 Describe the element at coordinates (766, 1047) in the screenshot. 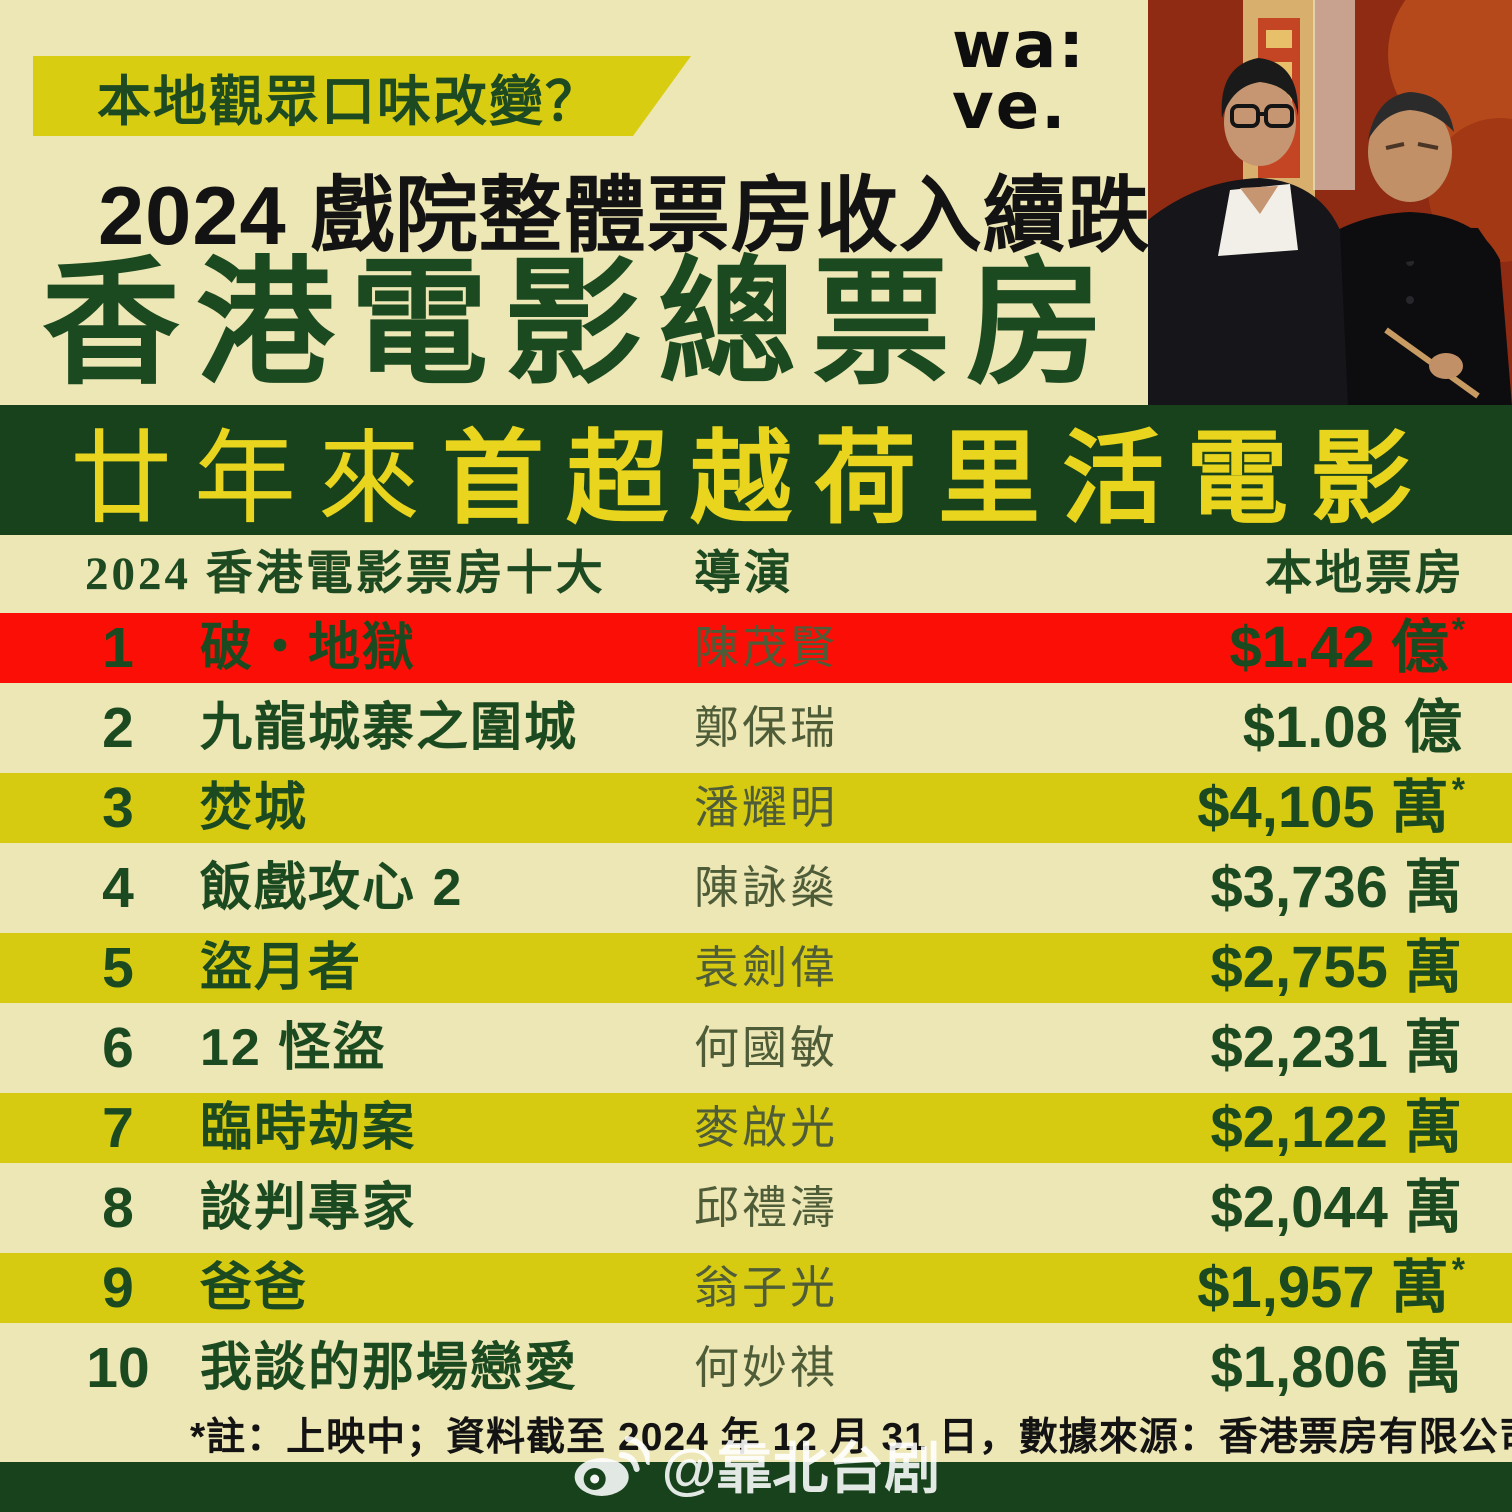

I see `director: 何國敏` at that location.